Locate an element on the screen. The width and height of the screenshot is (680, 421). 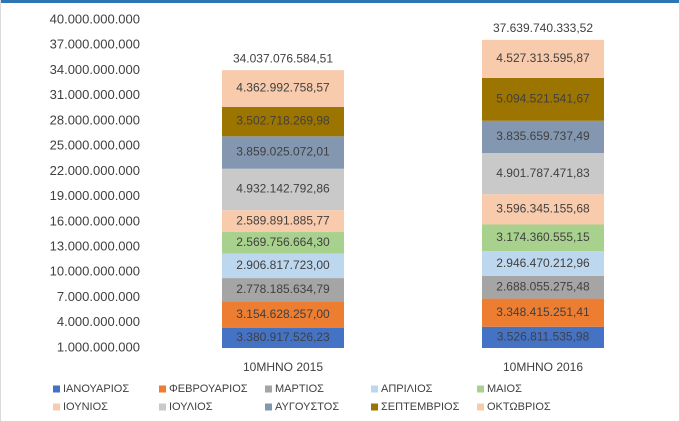
data-label: 4.527.313.595,87 is located at coordinates (543, 58).